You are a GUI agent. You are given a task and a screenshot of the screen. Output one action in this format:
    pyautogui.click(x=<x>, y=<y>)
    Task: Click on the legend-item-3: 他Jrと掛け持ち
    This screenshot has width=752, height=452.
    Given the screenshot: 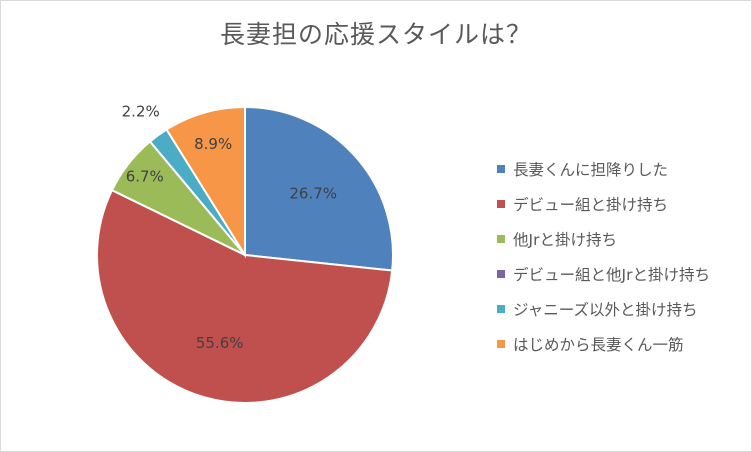 What is the action you would take?
    pyautogui.click(x=603, y=238)
    